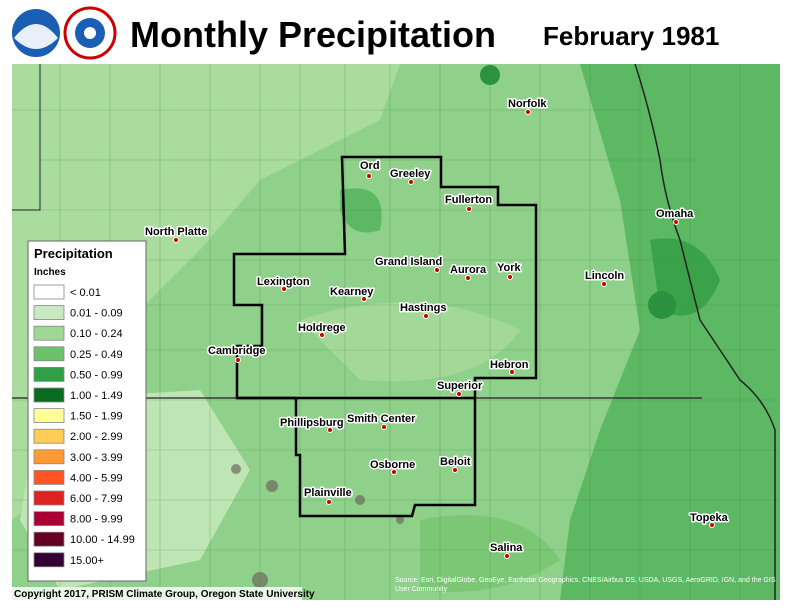  Describe the element at coordinates (322, 328) in the screenshot. I see `city-label: Holdrege` at that location.